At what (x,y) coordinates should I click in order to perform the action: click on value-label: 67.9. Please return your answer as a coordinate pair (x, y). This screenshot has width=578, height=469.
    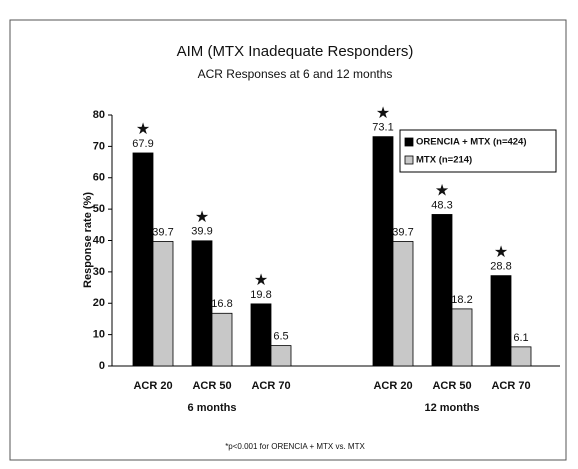
    Looking at the image, I should click on (142, 144).